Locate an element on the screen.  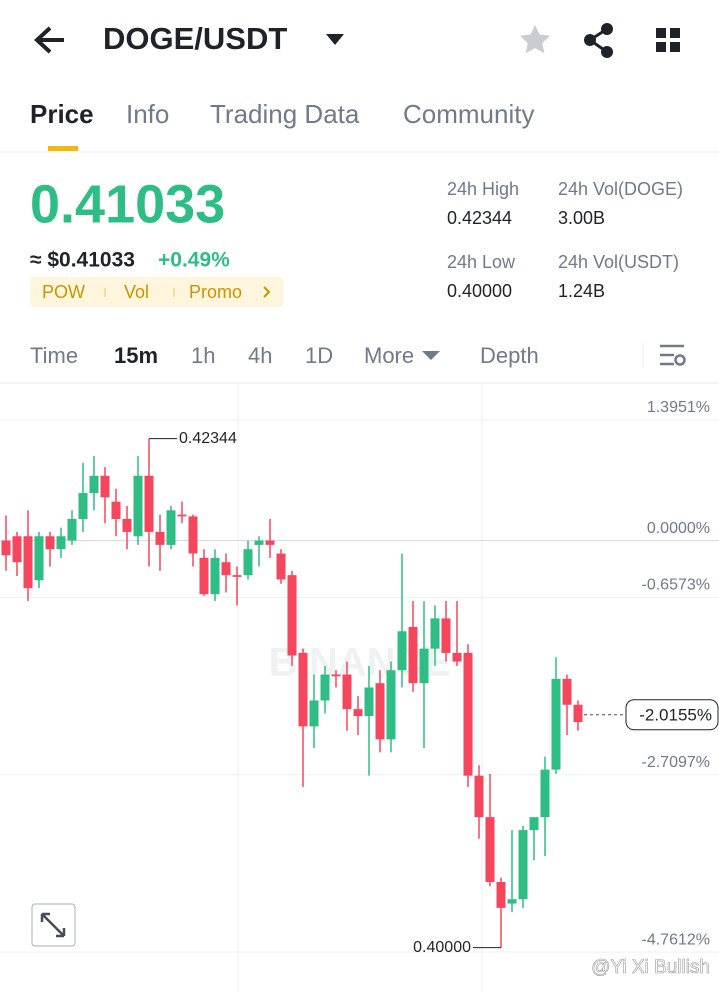
stat-label: 24h Vol(USDT) is located at coordinates (618, 262).